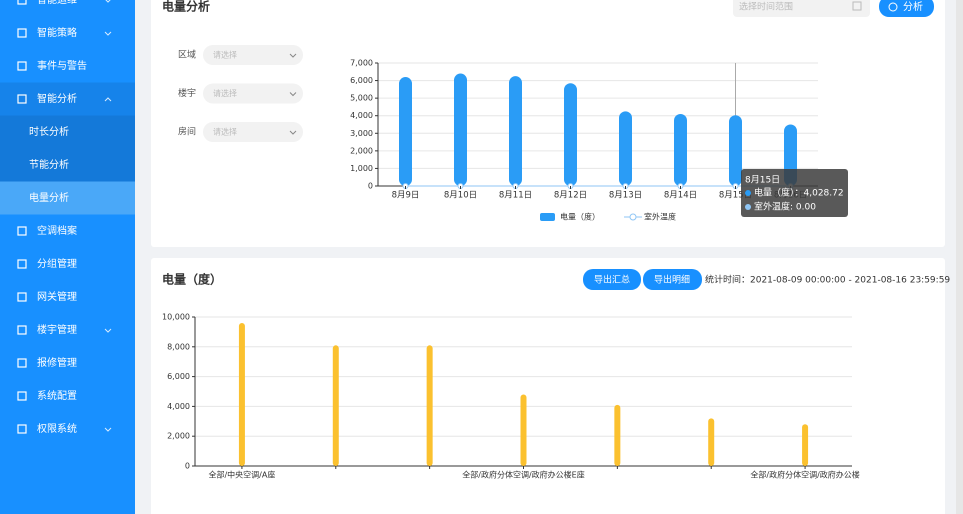  I want to click on date-picker, so click(801, 8).